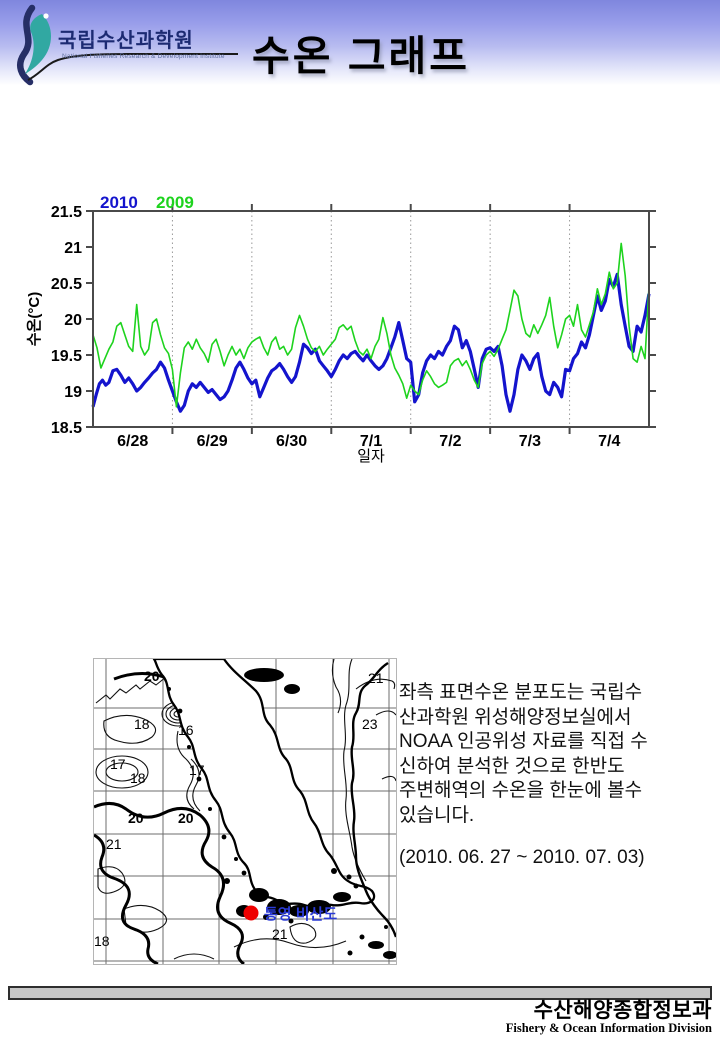 Image resolution: width=720 pixels, height=1040 pixels. I want to click on station-dot, so click(251, 913).